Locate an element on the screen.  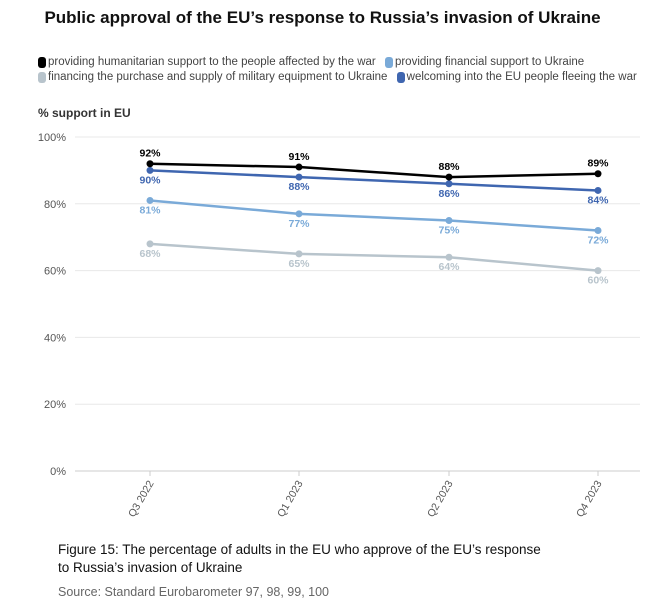
data-label: 81% is located at coordinates (150, 210).